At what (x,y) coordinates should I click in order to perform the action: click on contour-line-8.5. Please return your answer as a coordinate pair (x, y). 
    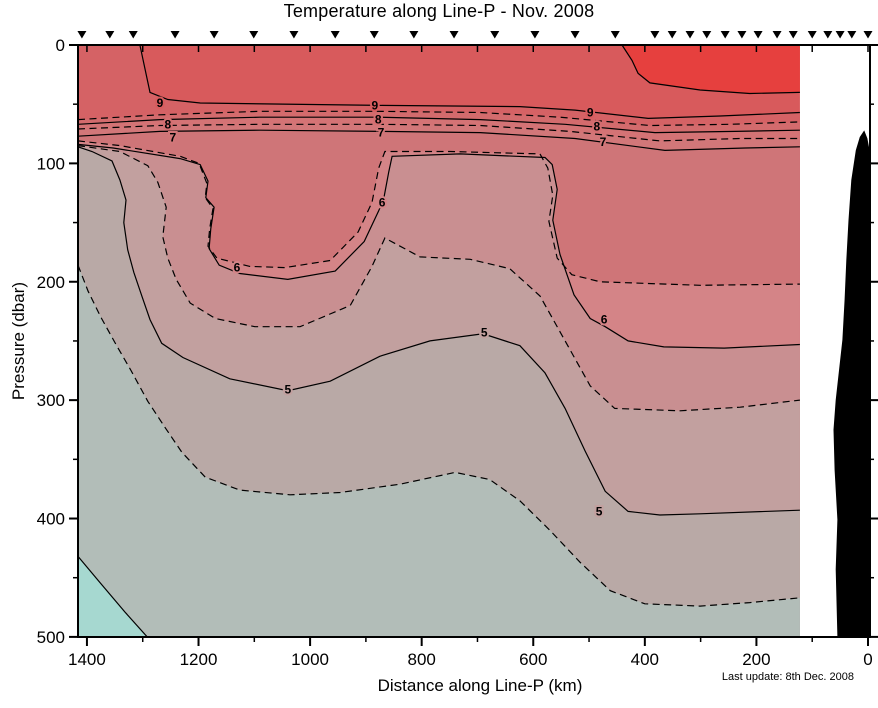
    Looking at the image, I should click on (438, 118).